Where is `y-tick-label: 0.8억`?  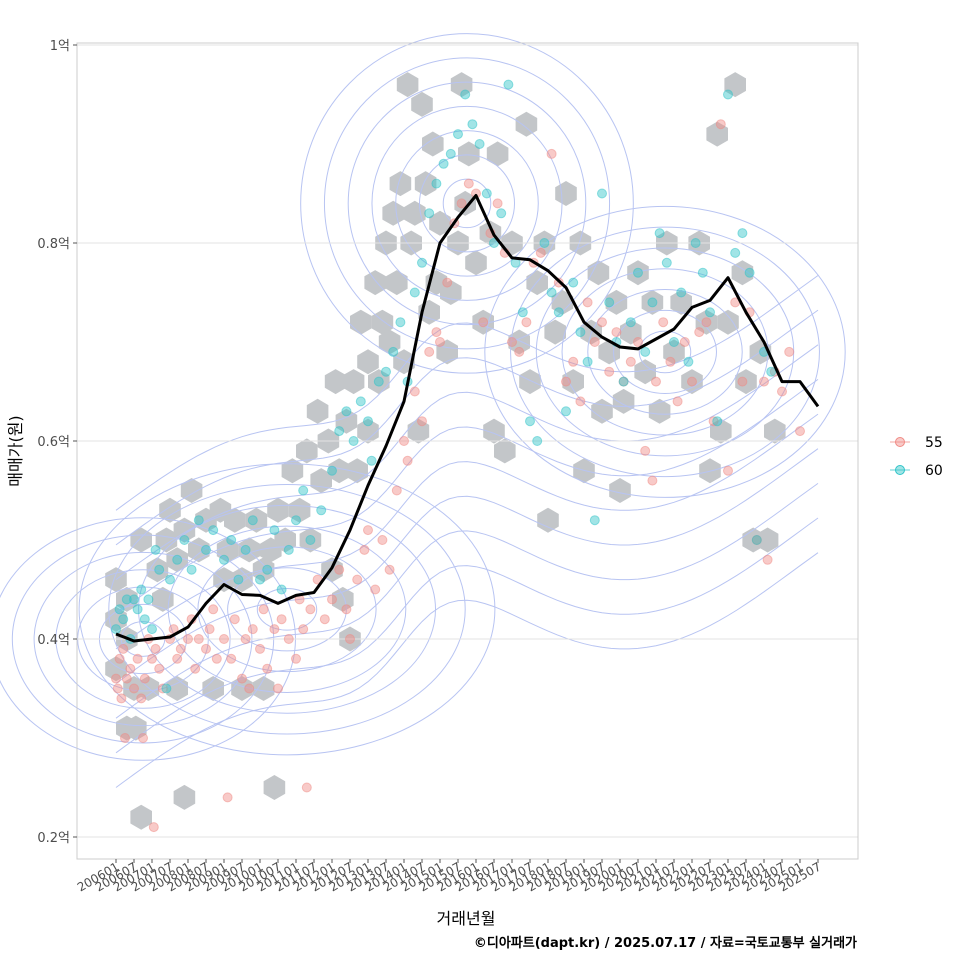 y-tick-label: 0.8억 is located at coordinates (53, 244).